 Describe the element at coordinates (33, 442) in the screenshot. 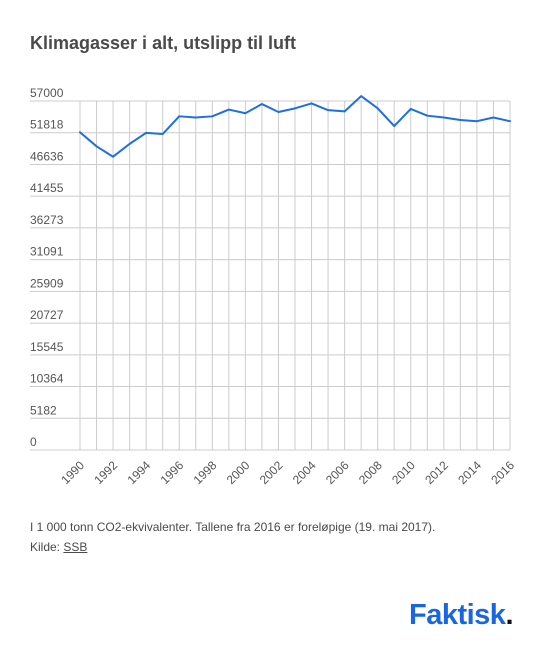

I see `y-tick-label: 0` at that location.